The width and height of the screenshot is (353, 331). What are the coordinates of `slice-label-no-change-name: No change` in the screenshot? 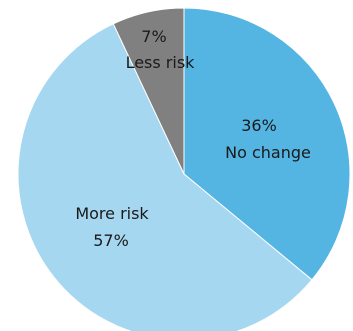 It's located at (268, 152).